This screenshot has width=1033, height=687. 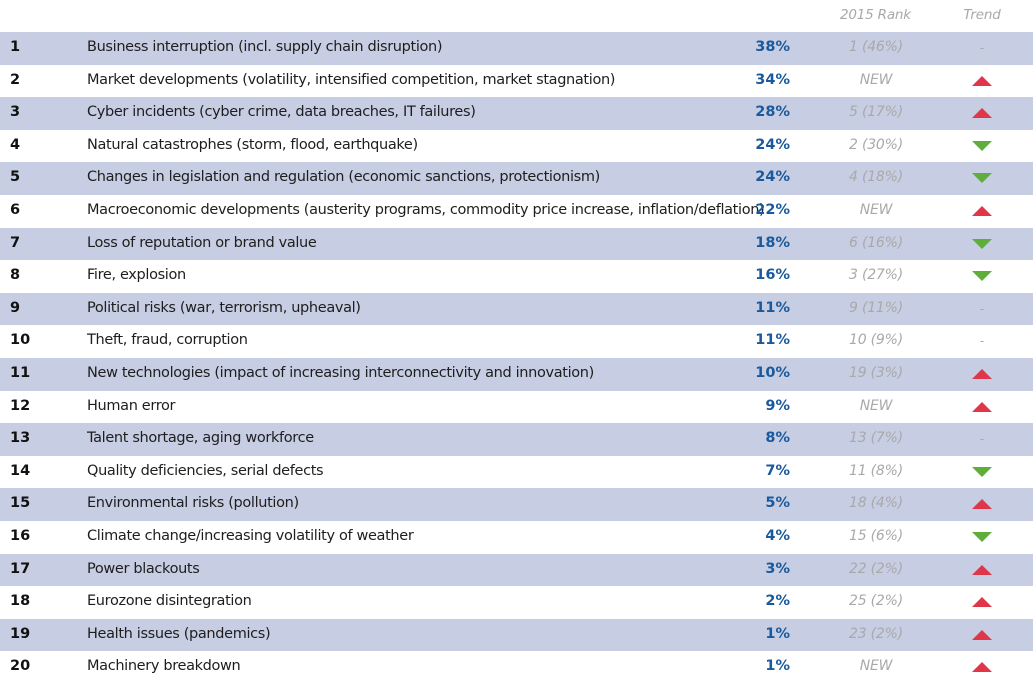 I want to click on prev-rank: 5 (17%), so click(x=876, y=112).